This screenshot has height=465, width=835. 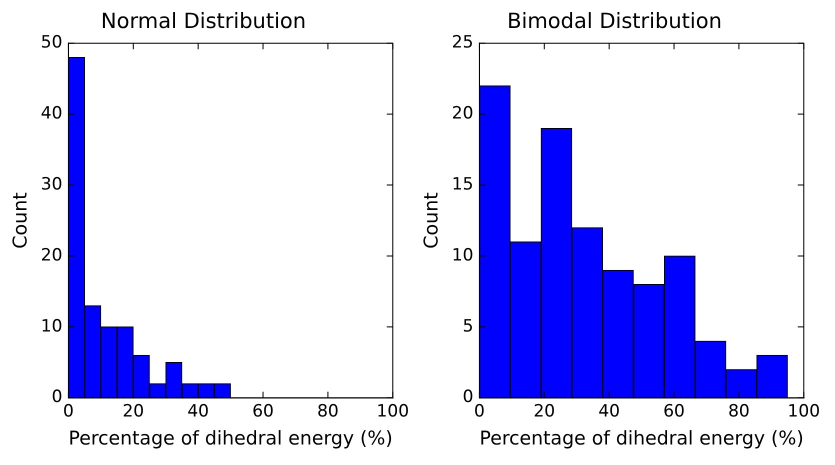 I want to click on y-tick-label: 15, so click(x=463, y=184).